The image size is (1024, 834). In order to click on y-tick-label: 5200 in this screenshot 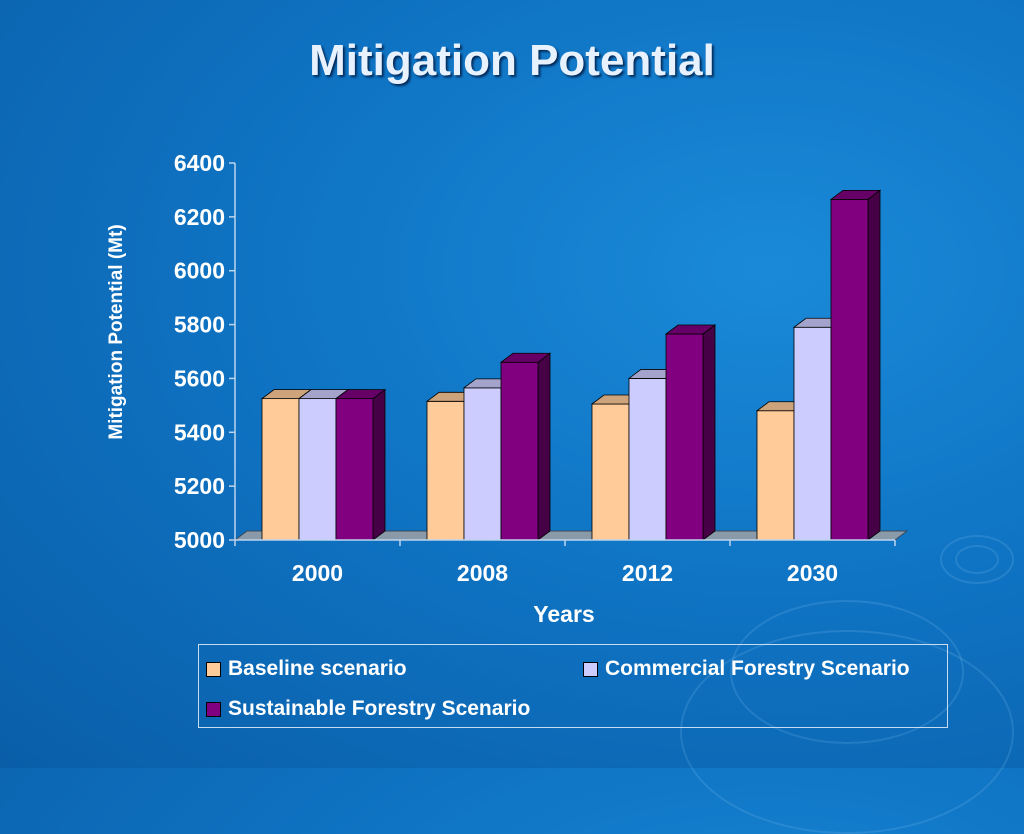, I will do `click(199, 486)`.